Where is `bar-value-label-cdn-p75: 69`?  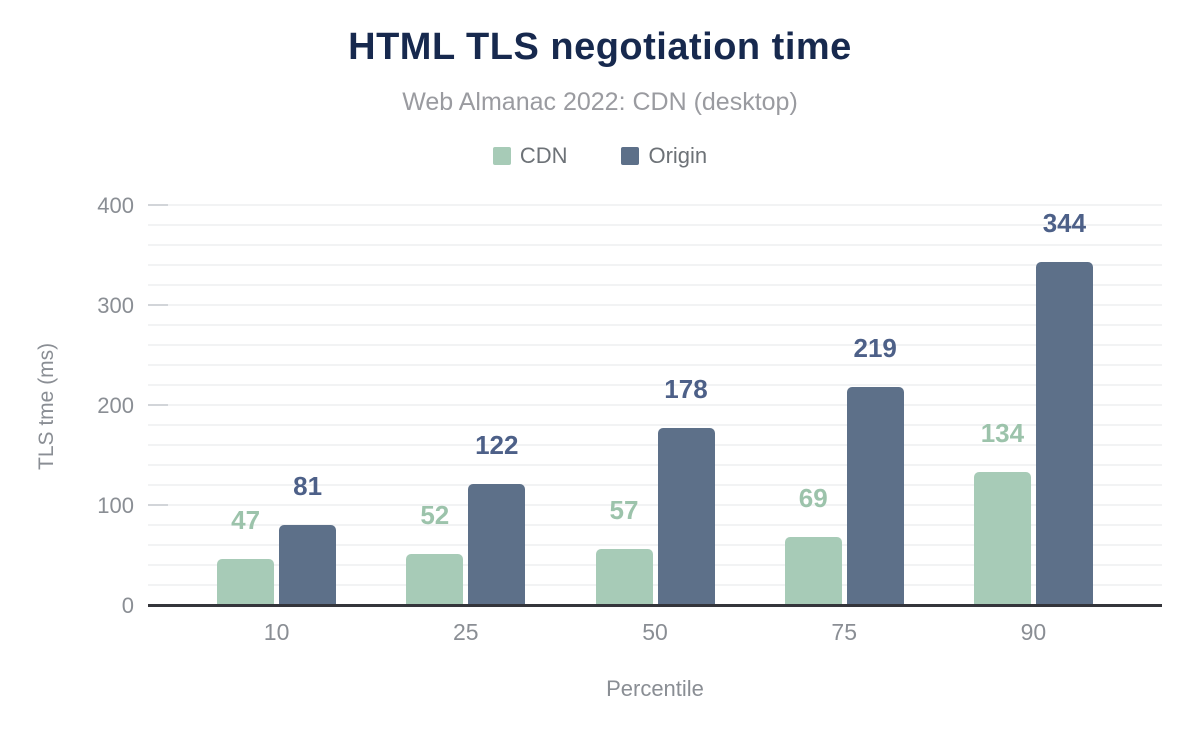 bar-value-label-cdn-p75: 69 is located at coordinates (813, 498).